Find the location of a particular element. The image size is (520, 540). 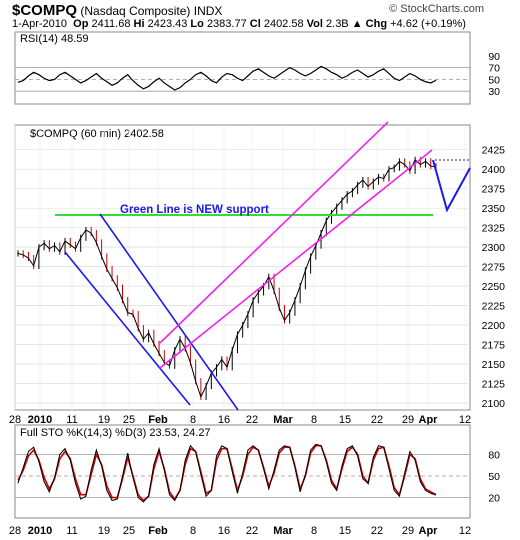

symbol-label: $COMPQ is located at coordinates (45, 10).